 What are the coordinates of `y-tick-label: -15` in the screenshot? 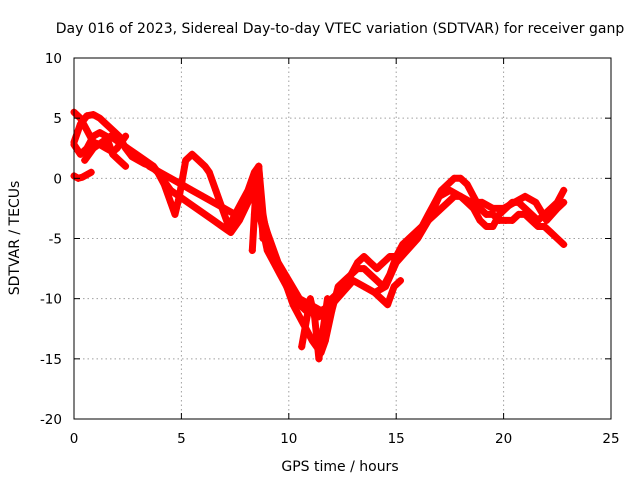 It's located at (51, 360).